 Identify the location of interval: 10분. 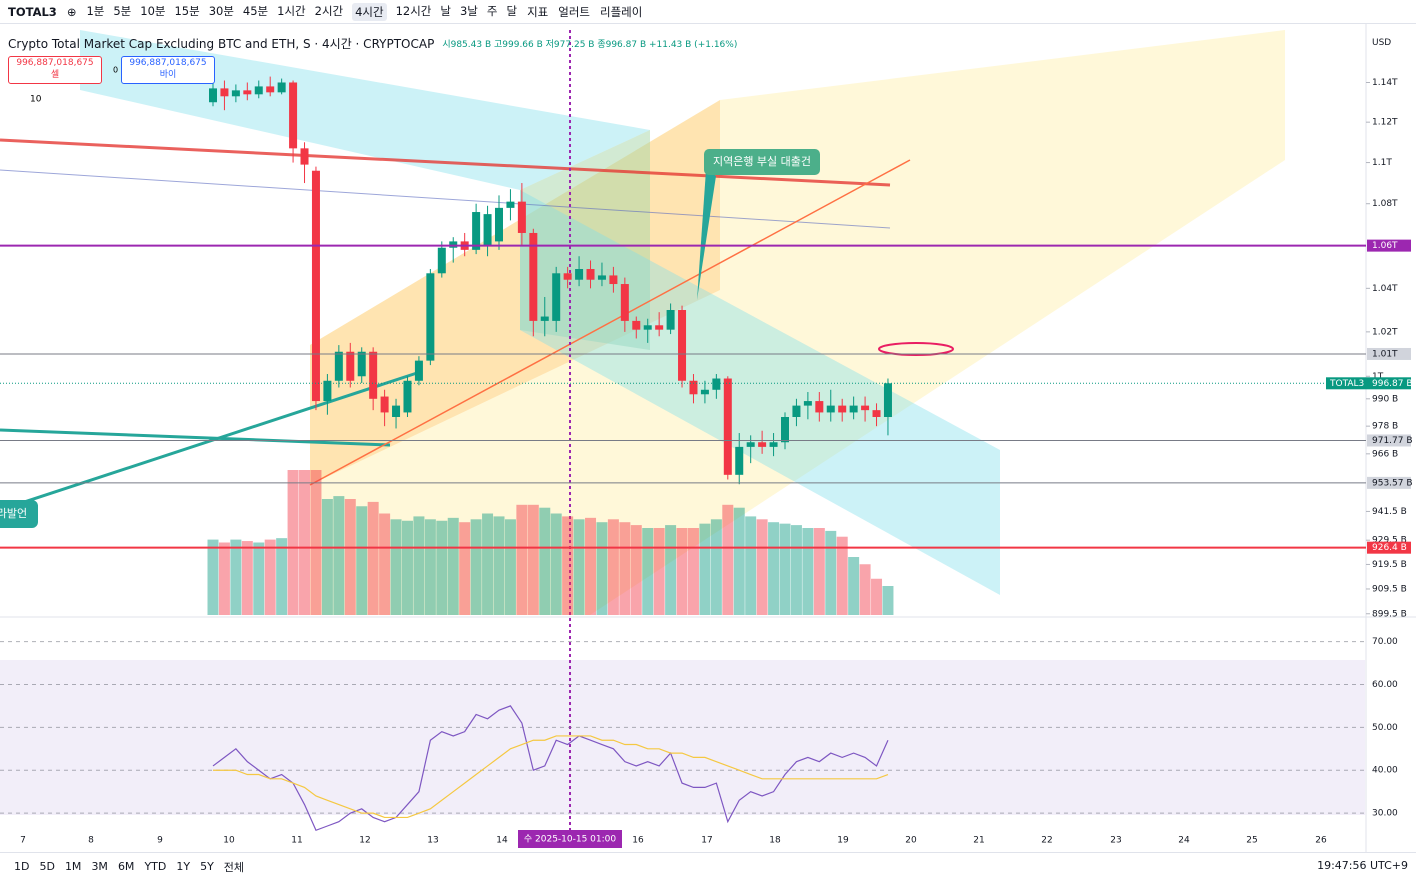
(153, 10).